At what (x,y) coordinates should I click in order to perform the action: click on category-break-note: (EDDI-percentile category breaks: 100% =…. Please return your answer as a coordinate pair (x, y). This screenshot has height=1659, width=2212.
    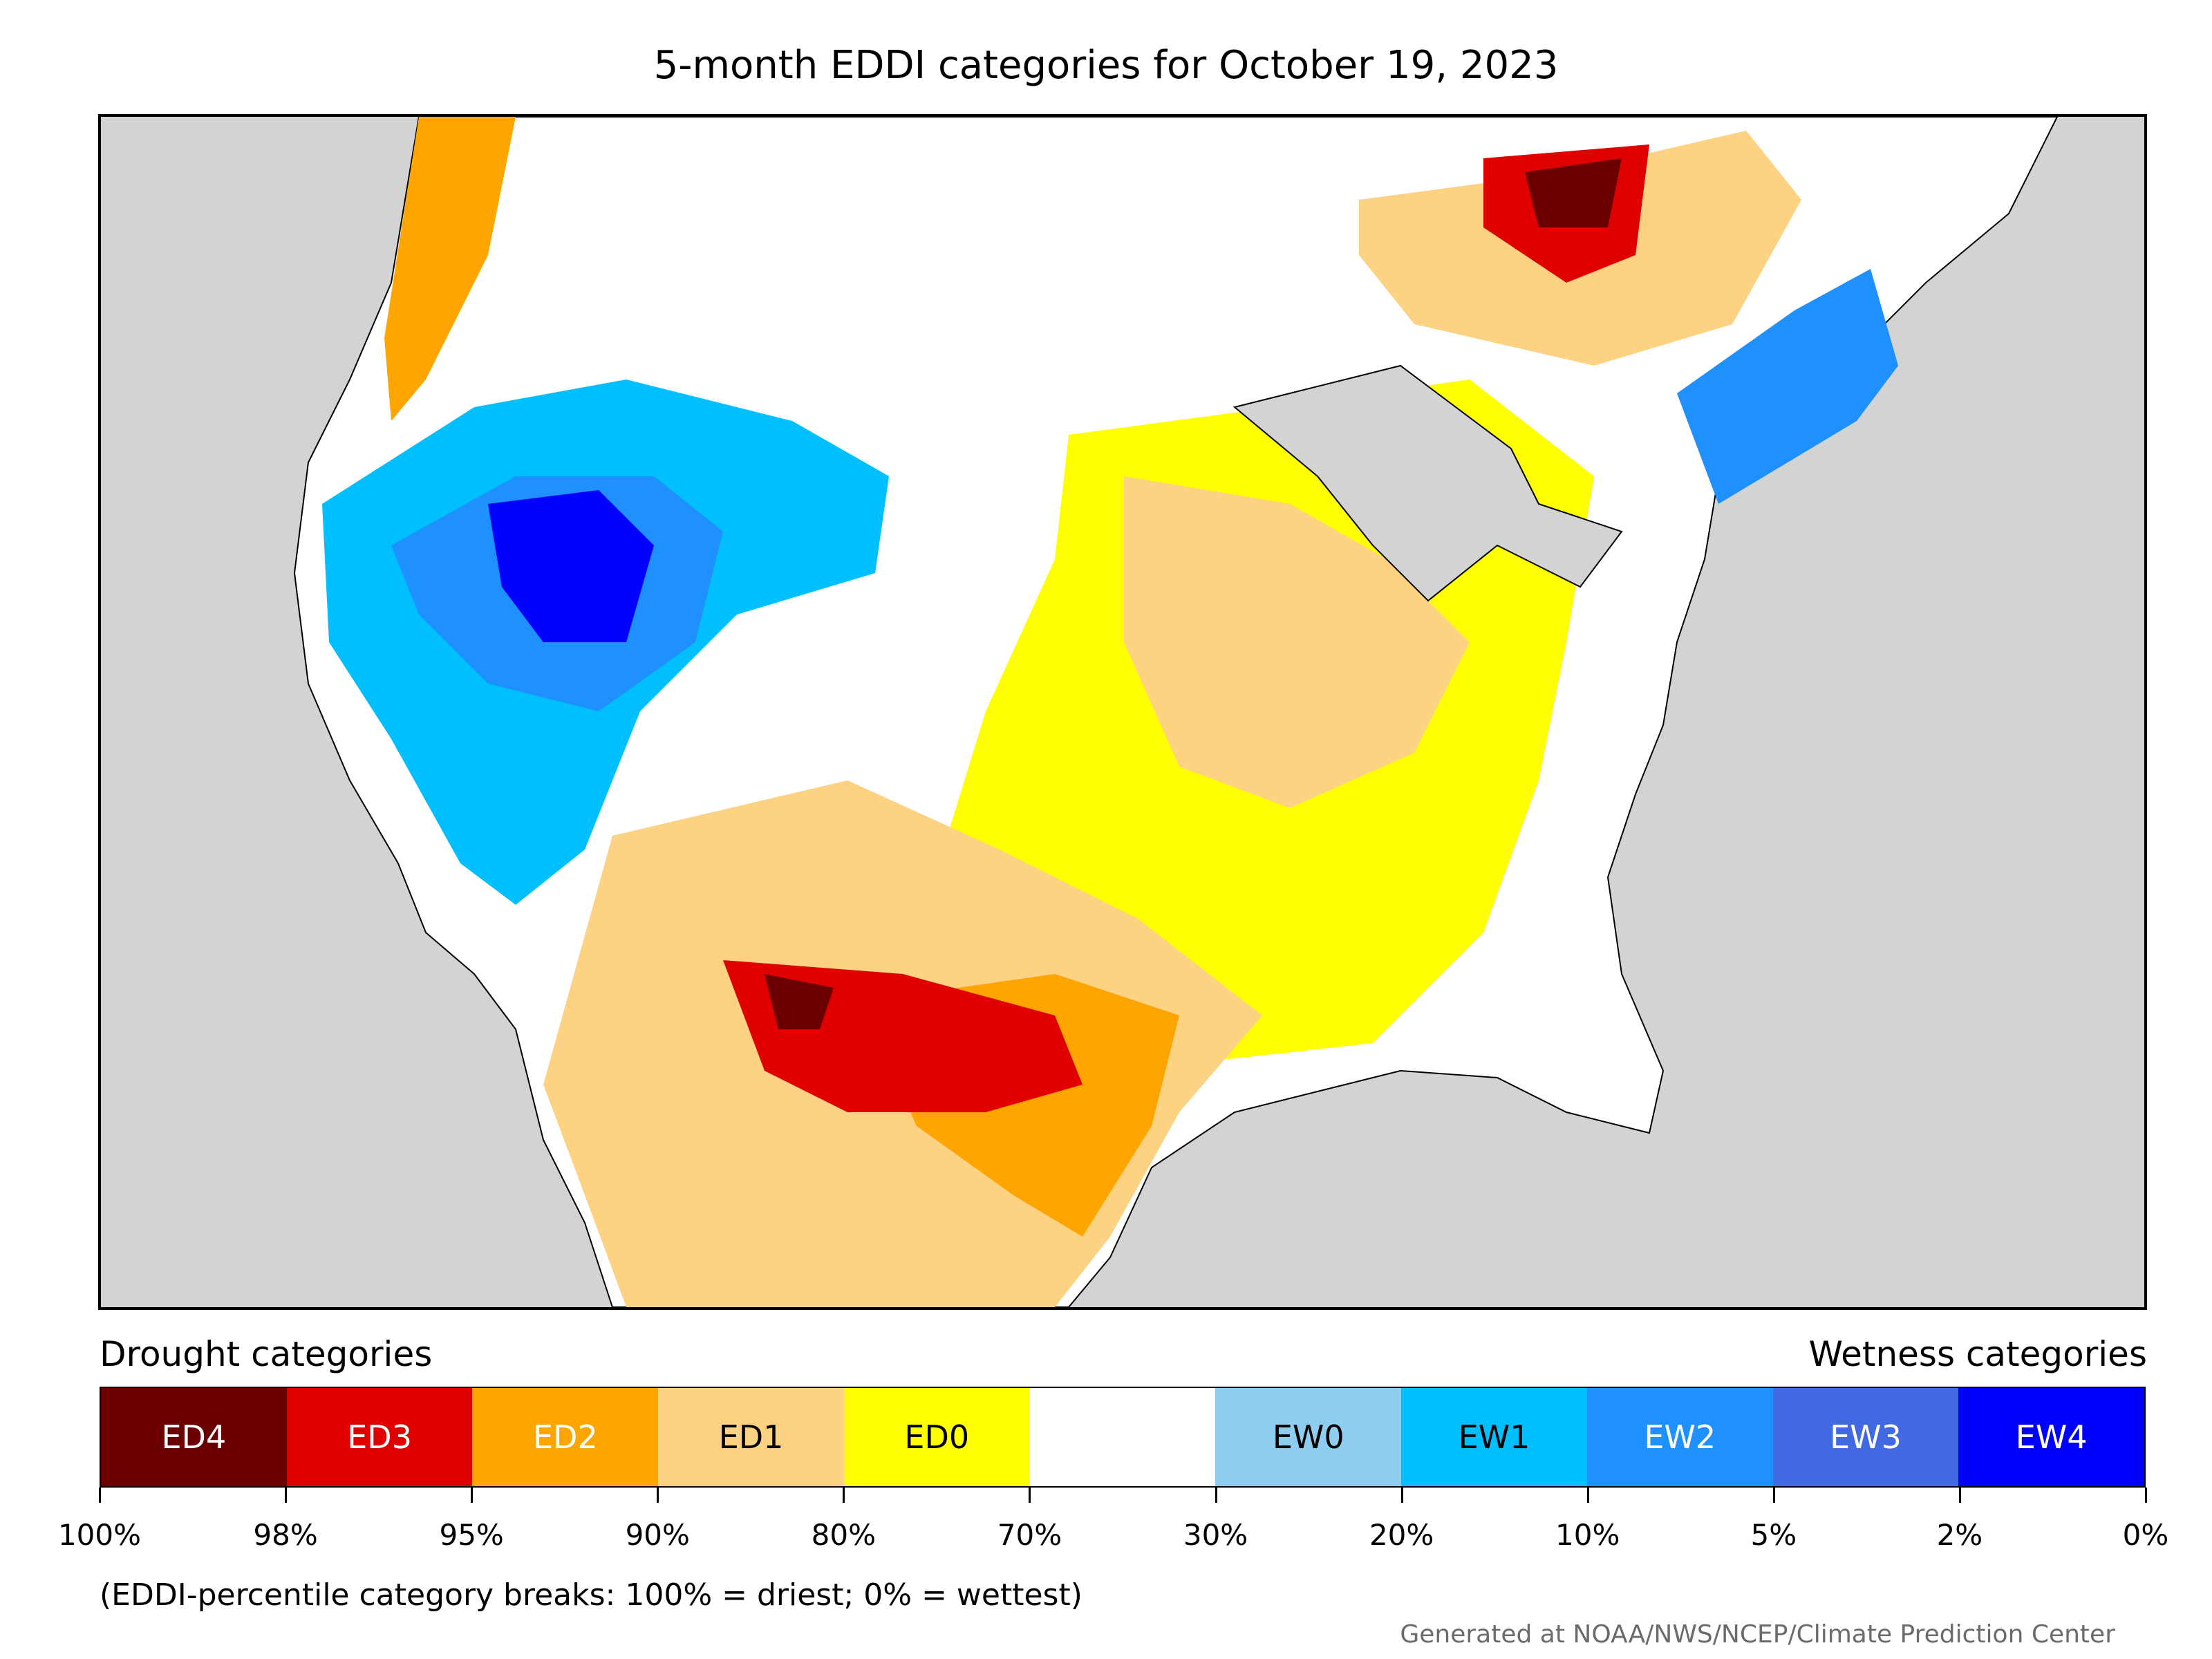
    Looking at the image, I should click on (591, 1595).